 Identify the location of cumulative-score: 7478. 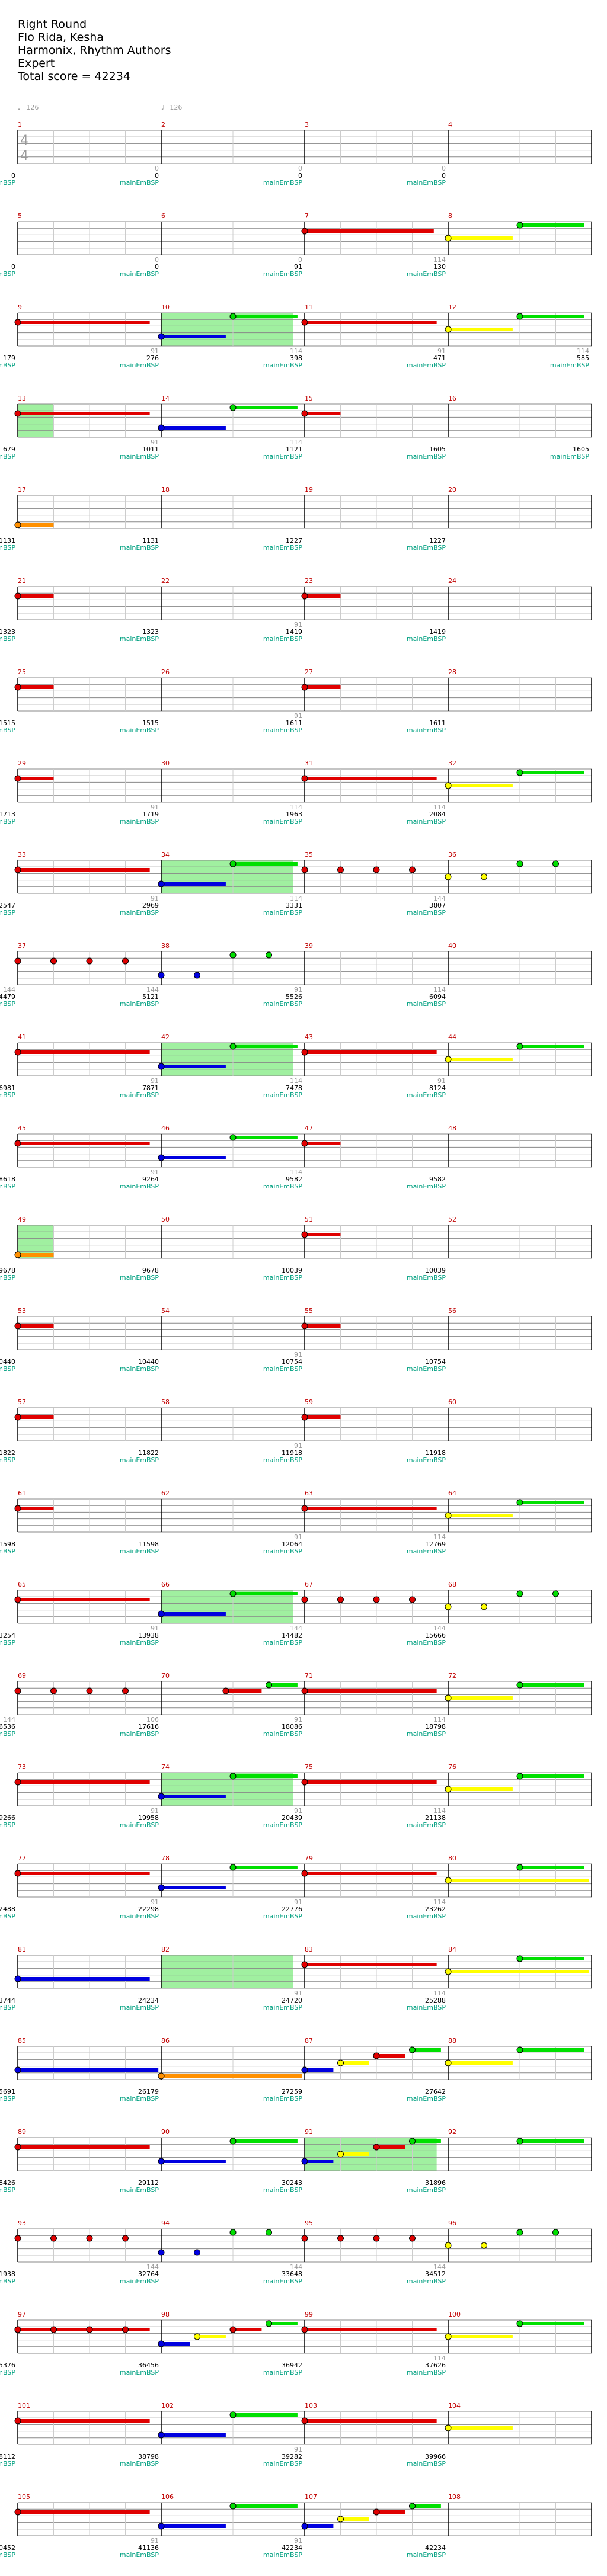
(294, 1088).